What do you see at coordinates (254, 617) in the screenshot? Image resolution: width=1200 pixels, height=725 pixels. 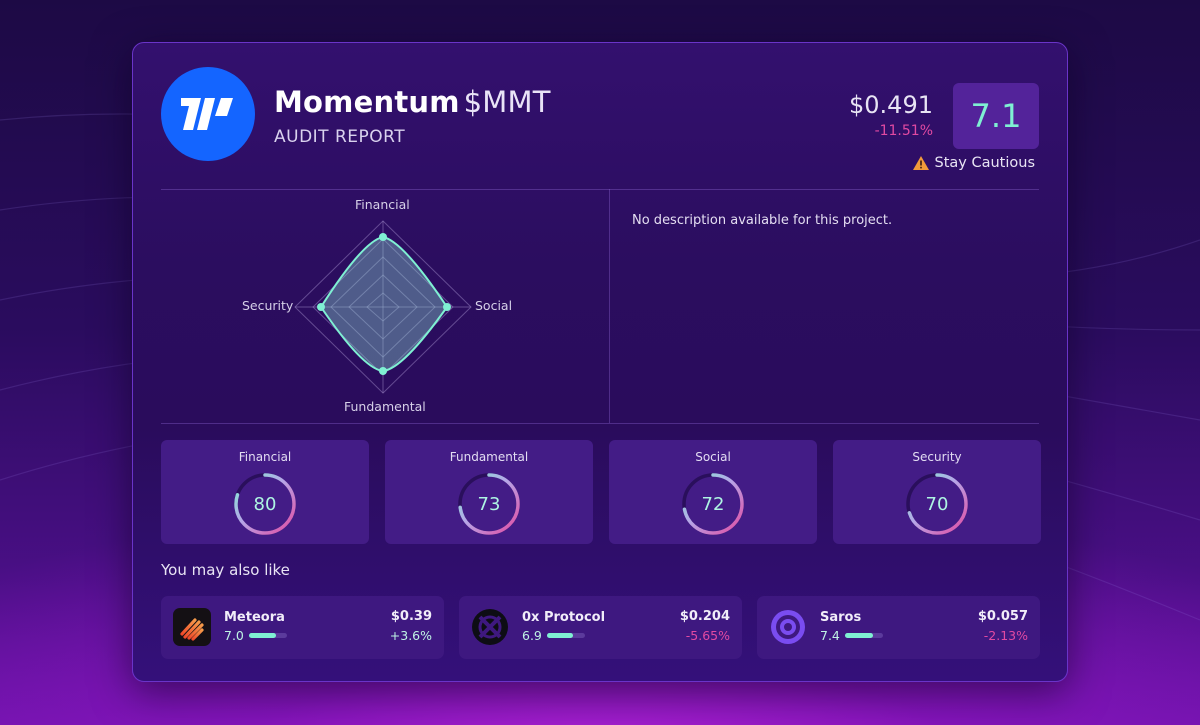 I see `rec-name: Meteora` at bounding box center [254, 617].